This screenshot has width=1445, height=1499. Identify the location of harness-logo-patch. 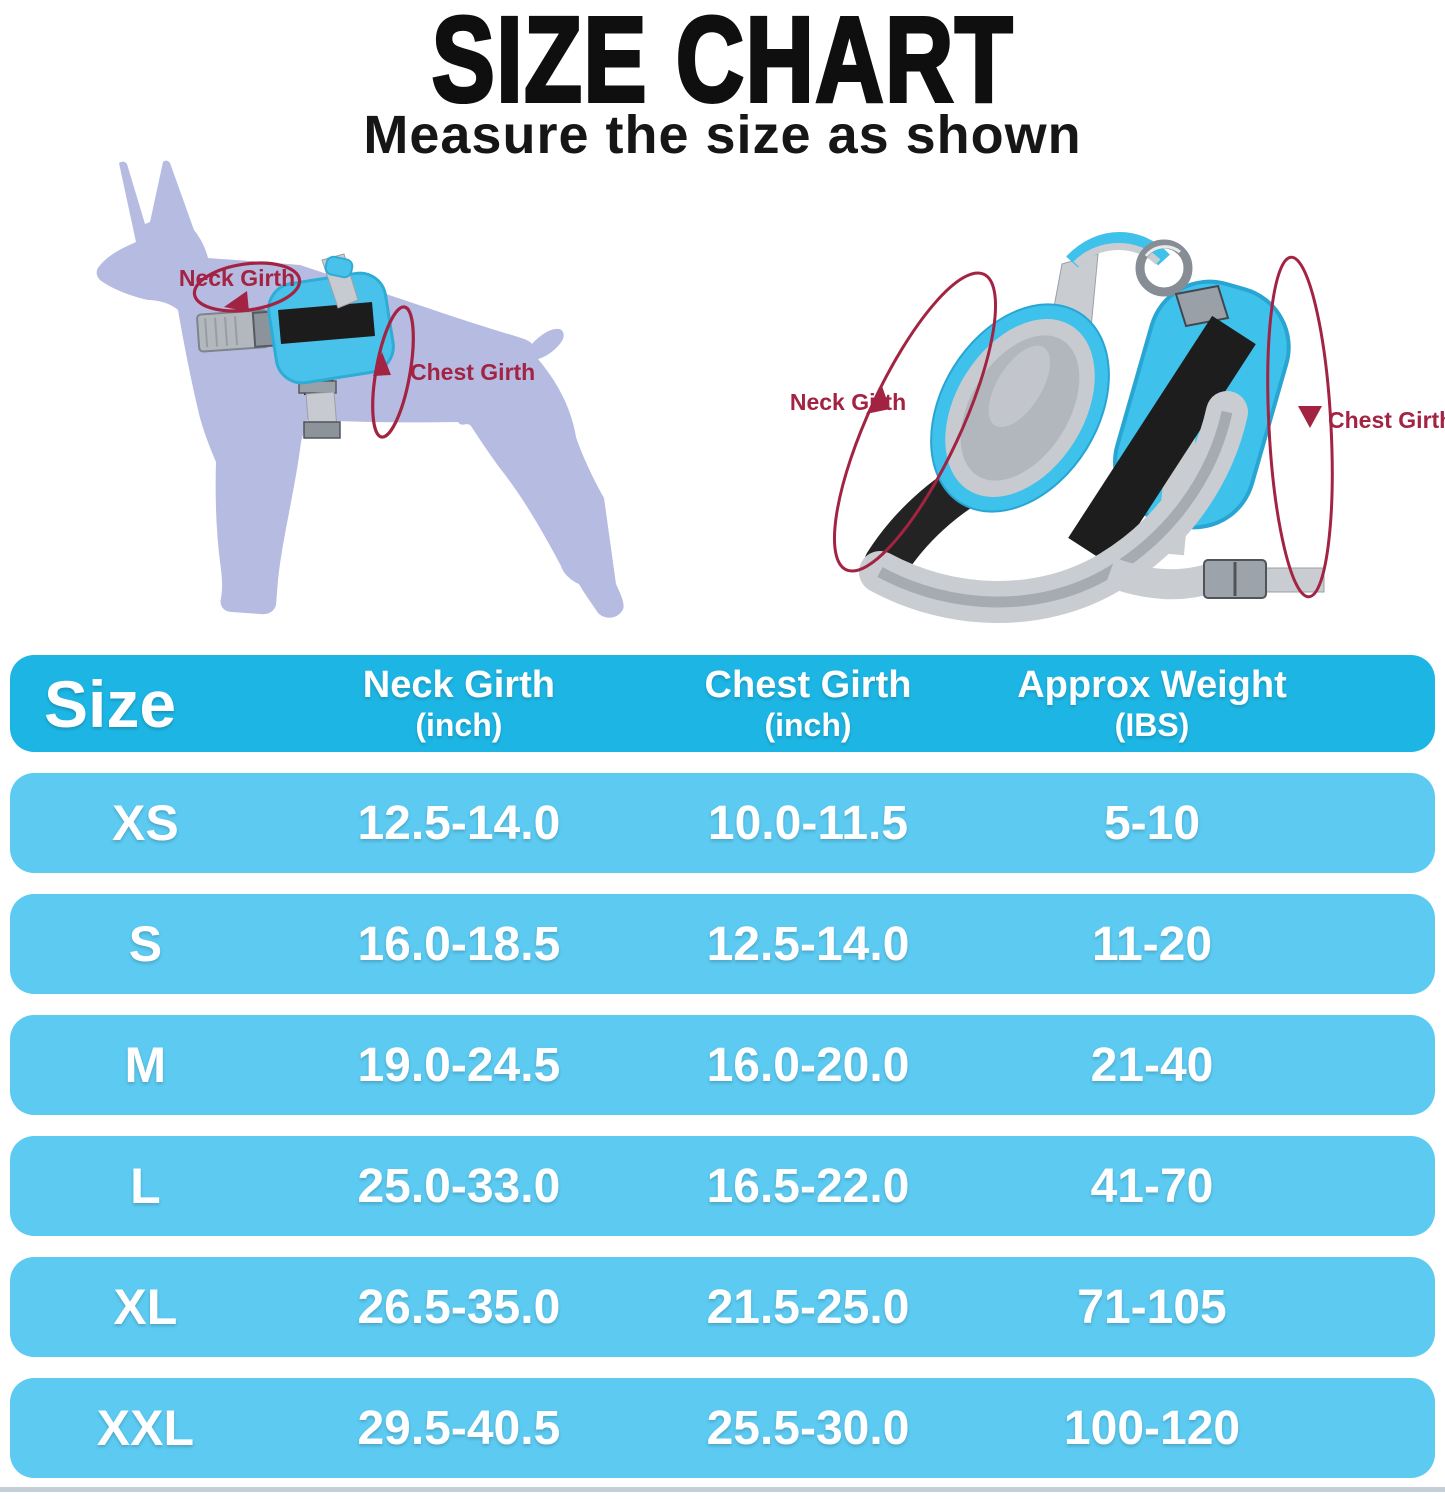
(1202, 306).